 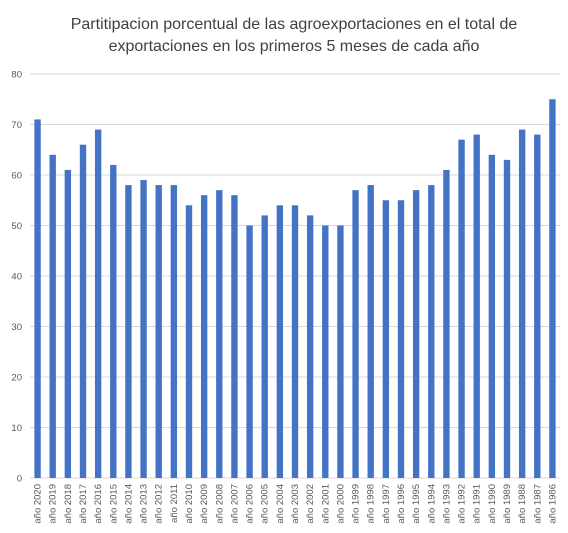 What do you see at coordinates (446, 504) in the screenshot?
I see `x-tick-label: año 1993` at bounding box center [446, 504].